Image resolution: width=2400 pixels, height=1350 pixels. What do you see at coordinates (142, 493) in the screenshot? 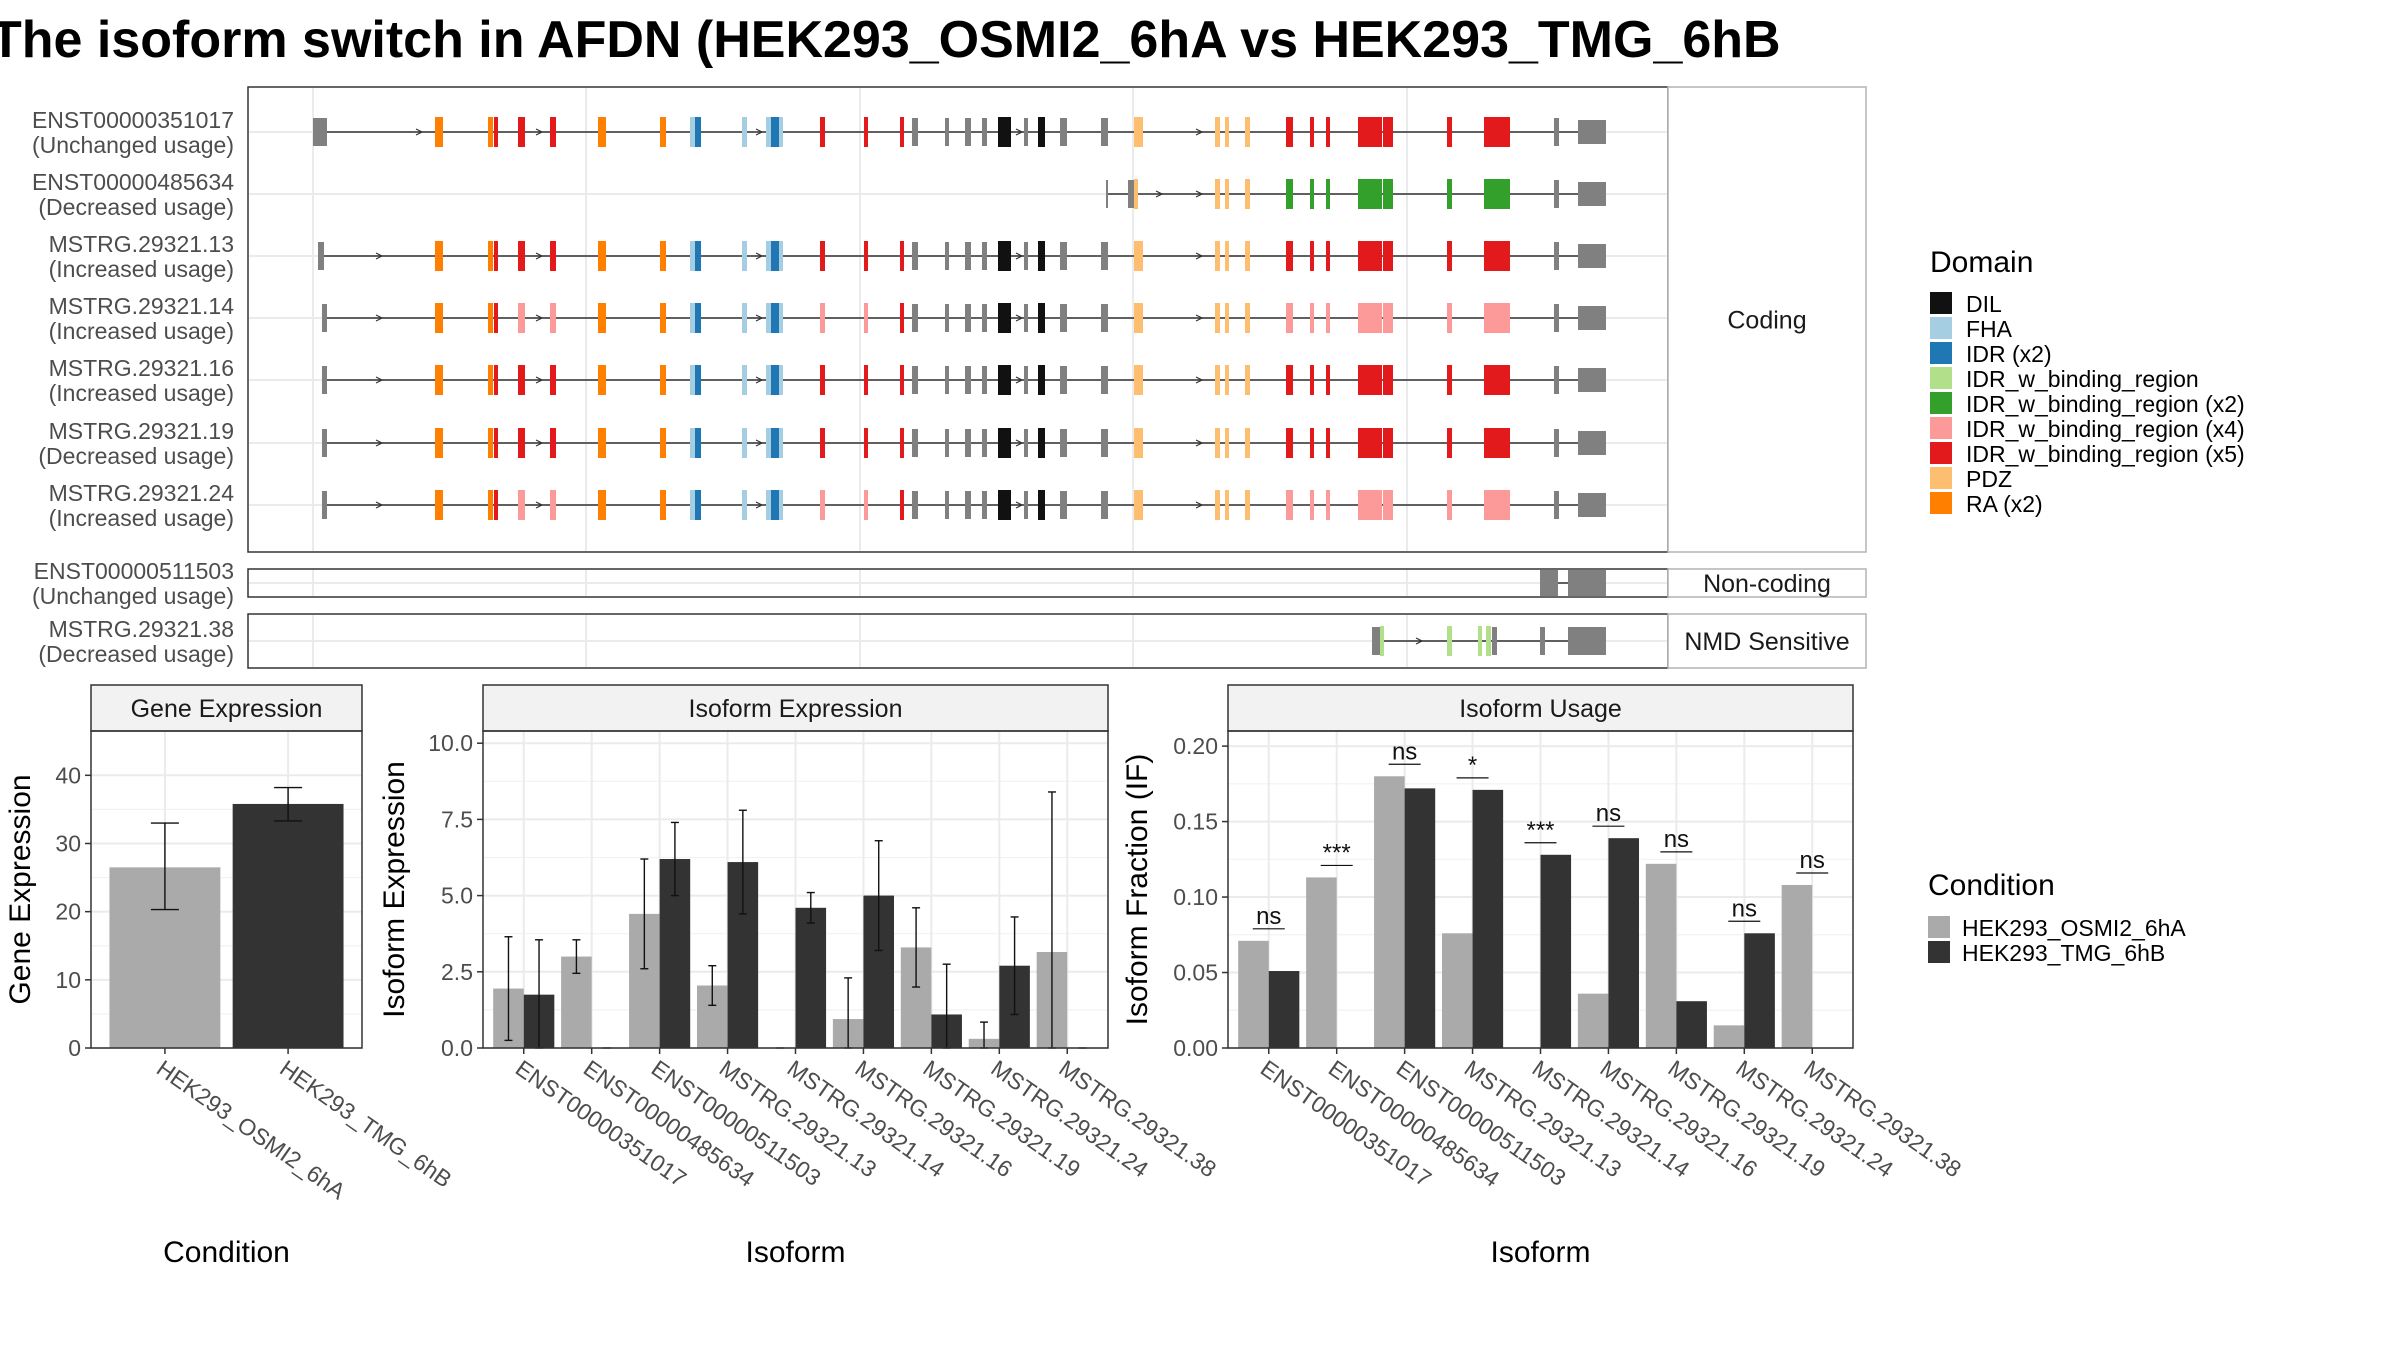
I see `transcript-id-label: MSTRG.29321.24` at bounding box center [142, 493].